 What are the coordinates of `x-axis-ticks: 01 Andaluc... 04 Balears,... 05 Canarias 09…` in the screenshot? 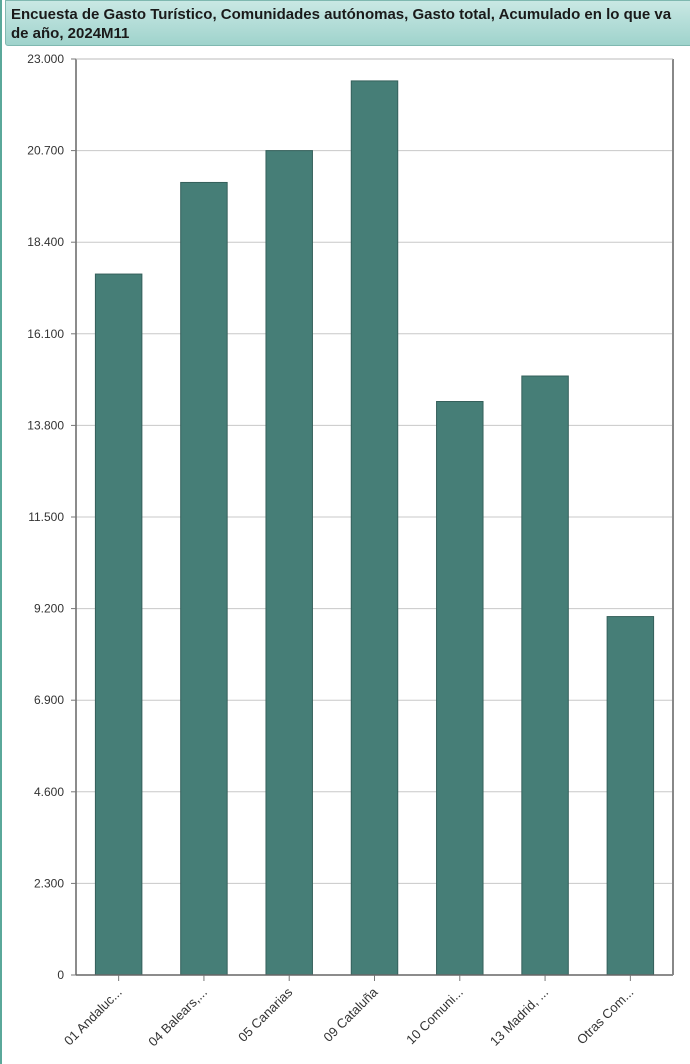 It's located at (348, 1012).